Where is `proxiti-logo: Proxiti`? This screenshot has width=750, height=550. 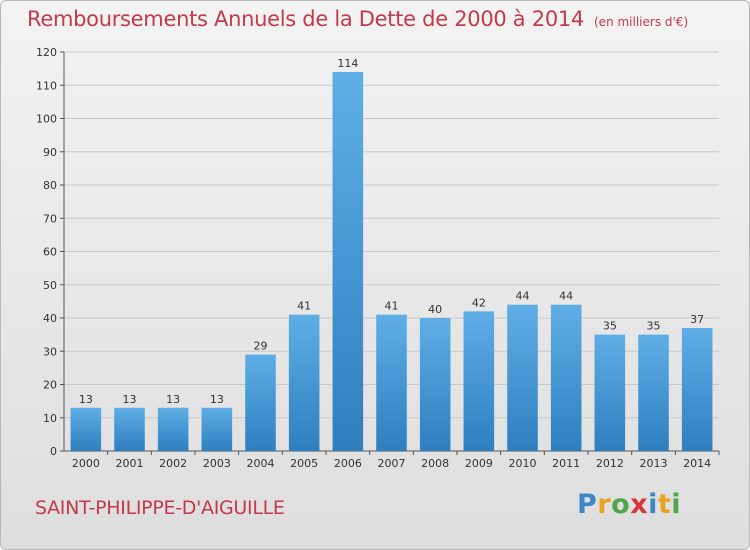
proxiti-logo: Proxiti is located at coordinates (629, 504).